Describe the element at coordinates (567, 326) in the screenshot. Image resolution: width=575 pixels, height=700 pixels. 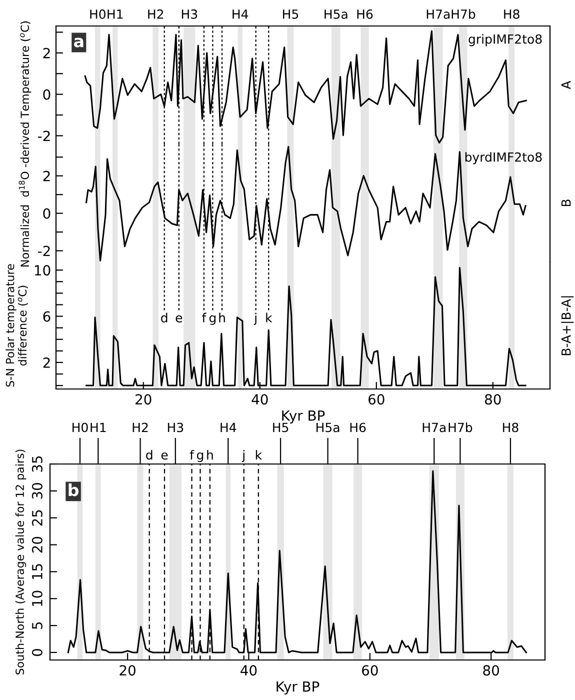
I see `y2-axis-title: B-A+|B-A|` at that location.